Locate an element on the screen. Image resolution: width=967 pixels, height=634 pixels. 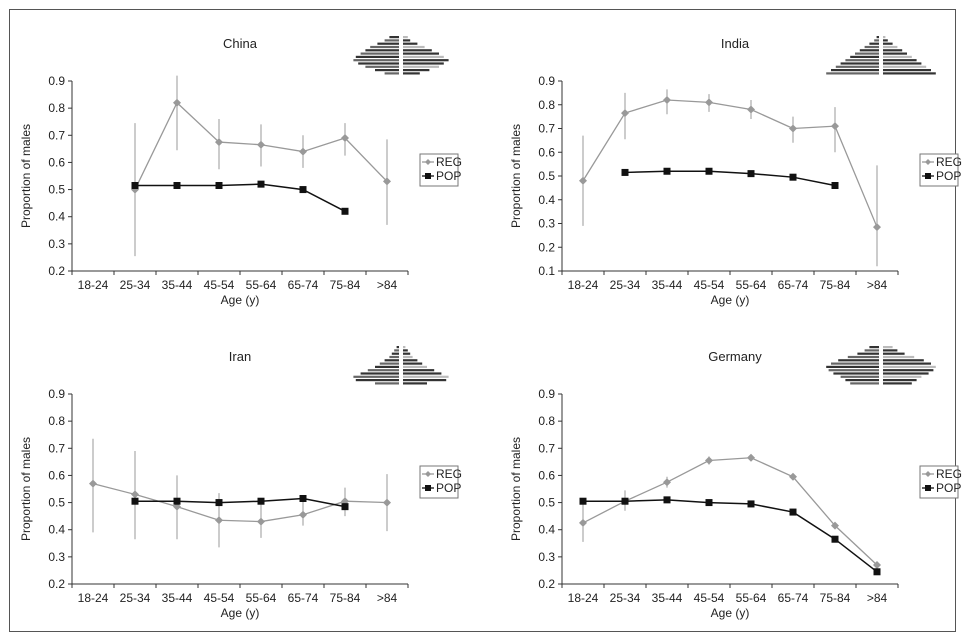
y-tick-label: 0.1 is located at coordinates (546, 271).